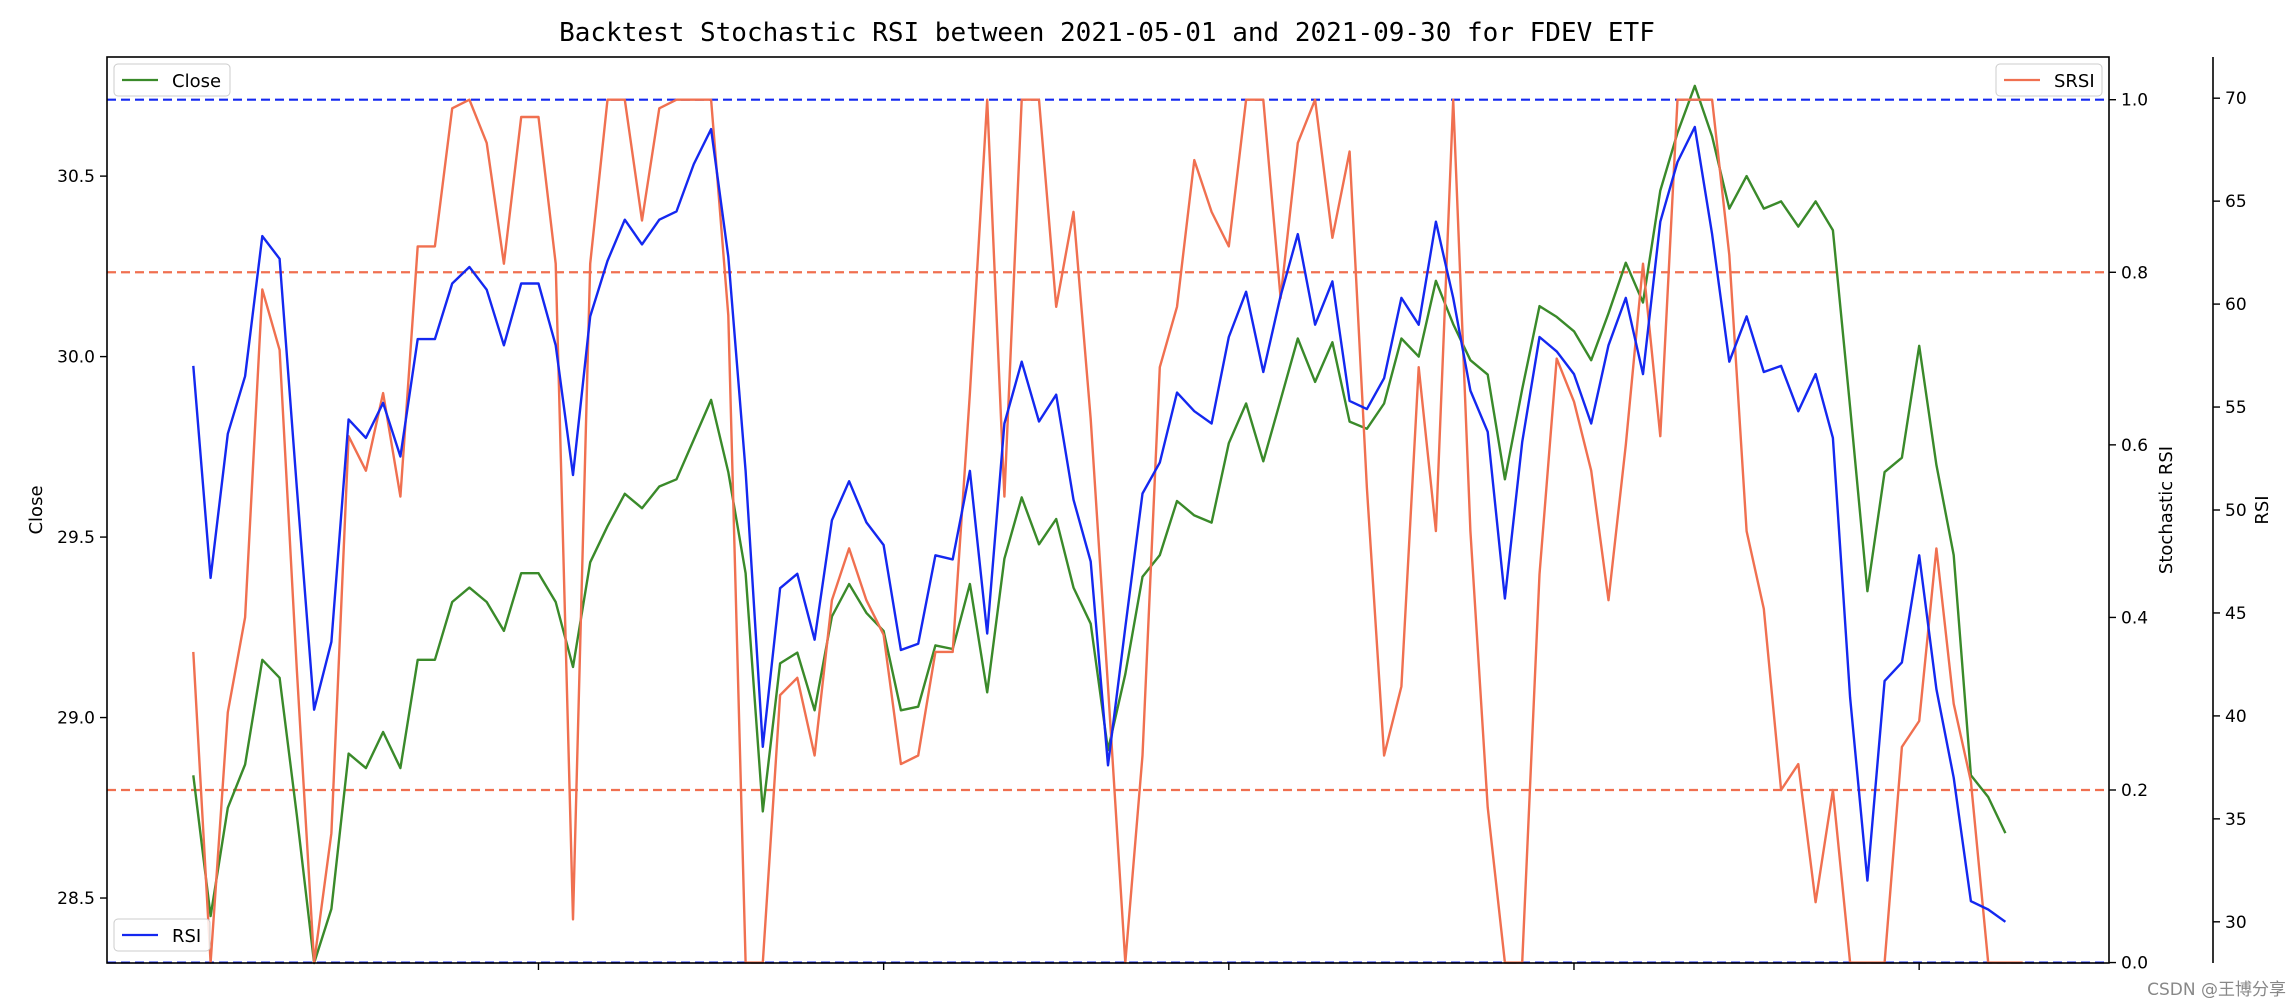 The width and height of the screenshot is (2296, 1004). What do you see at coordinates (2236, 717) in the screenshot?
I see `rsi-tick-label-2: 40` at bounding box center [2236, 717].